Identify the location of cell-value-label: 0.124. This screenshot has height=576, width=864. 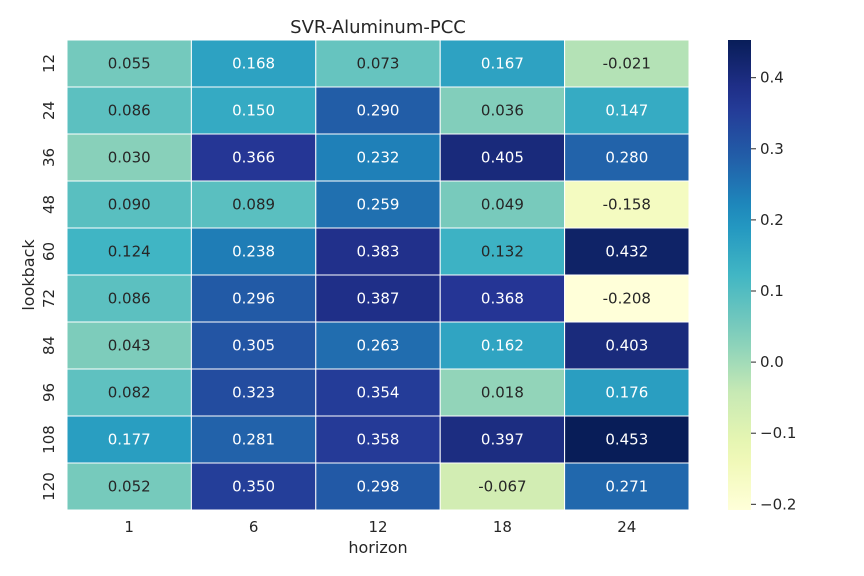
(129, 252).